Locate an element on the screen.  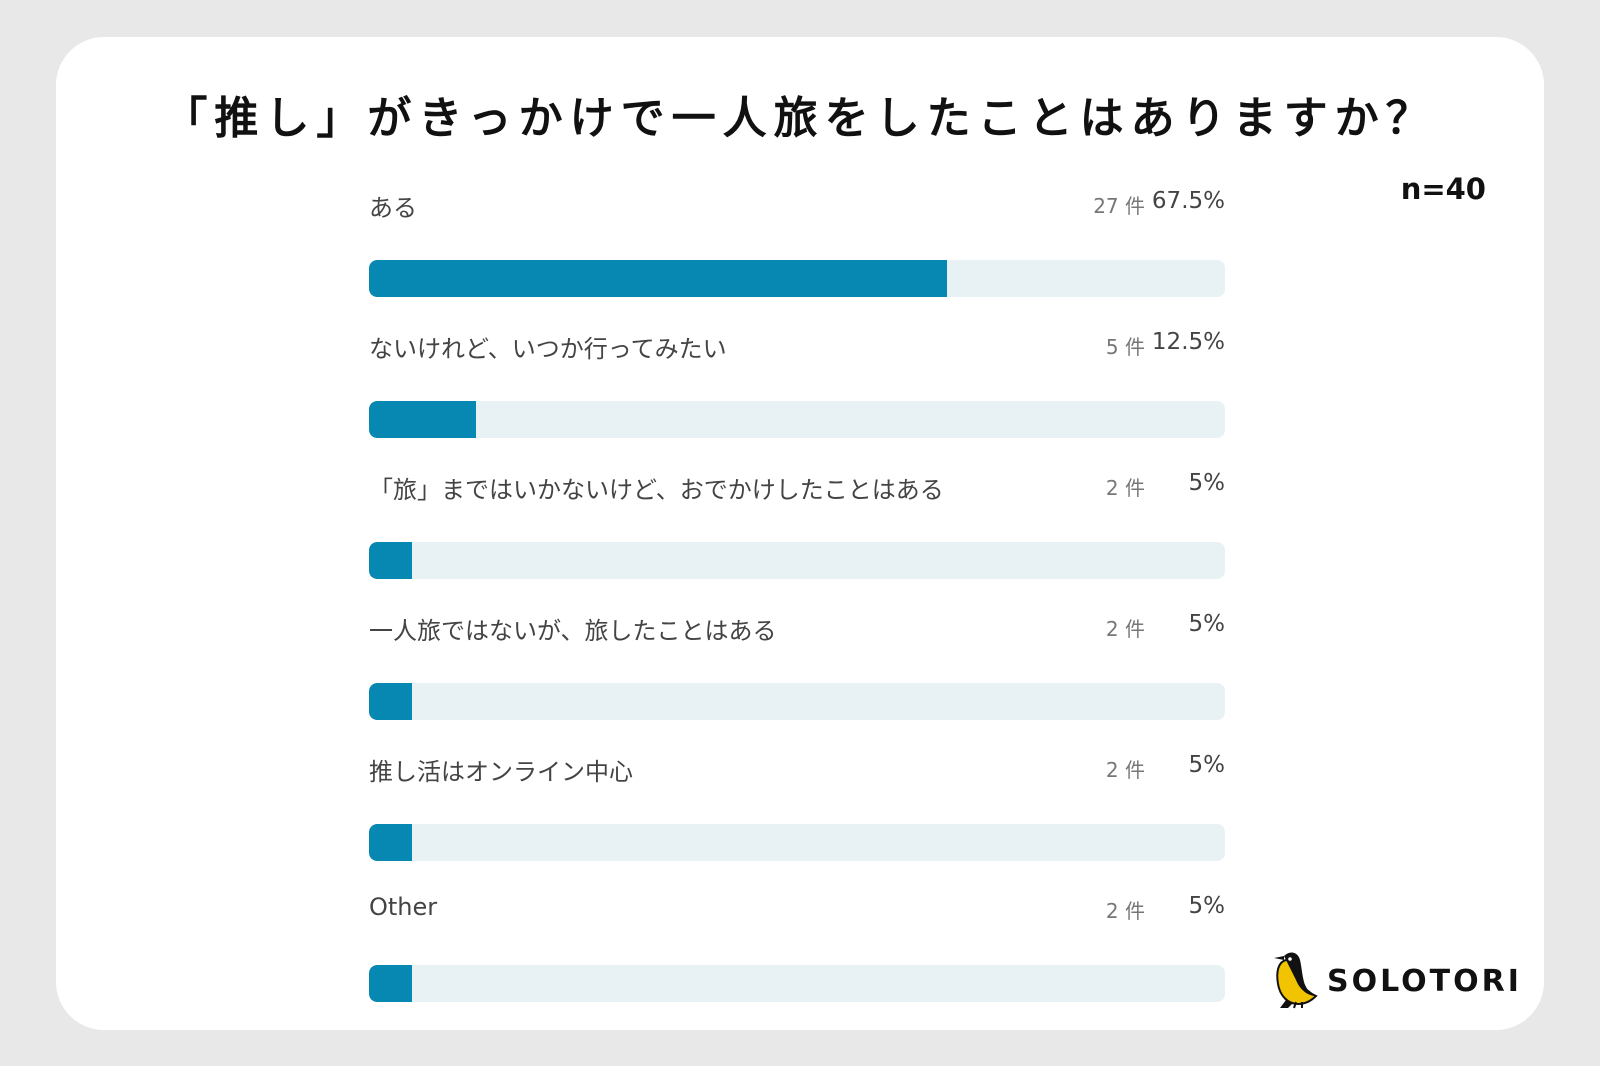
brand-logo: SOLOTORI is located at coordinates (1395, 980).